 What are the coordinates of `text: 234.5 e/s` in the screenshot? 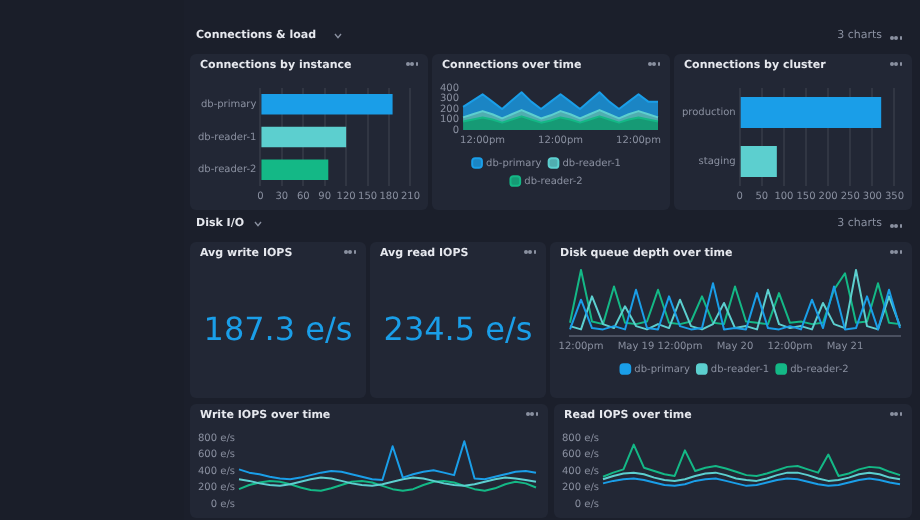 It's located at (458, 329).